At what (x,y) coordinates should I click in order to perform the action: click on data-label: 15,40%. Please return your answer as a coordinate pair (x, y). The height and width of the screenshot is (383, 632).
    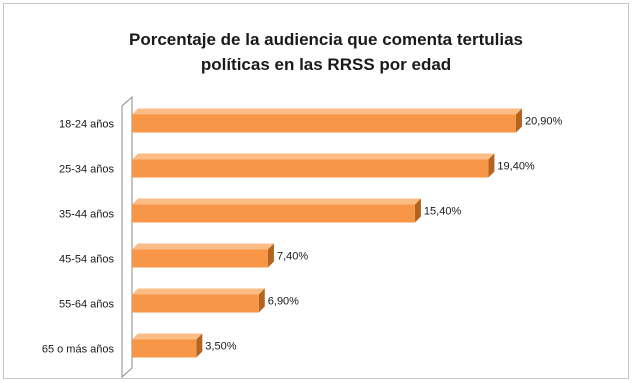
    Looking at the image, I should click on (443, 212).